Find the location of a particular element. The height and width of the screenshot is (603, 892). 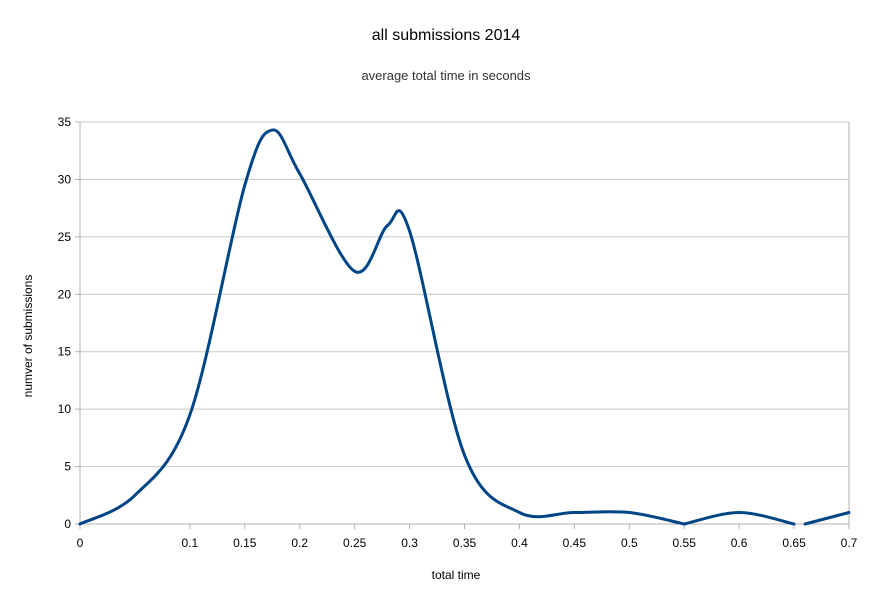

chart-title: all submissions 2014 is located at coordinates (446, 35).